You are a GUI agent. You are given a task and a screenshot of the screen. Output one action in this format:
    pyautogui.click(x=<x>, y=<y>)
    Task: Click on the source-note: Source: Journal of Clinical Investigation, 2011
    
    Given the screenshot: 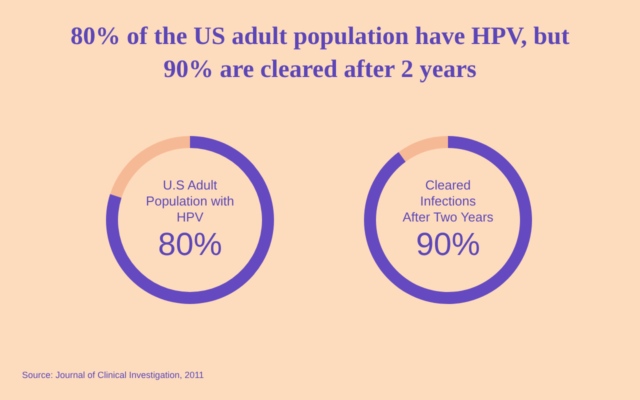 What is the action you would take?
    pyautogui.click(x=113, y=375)
    